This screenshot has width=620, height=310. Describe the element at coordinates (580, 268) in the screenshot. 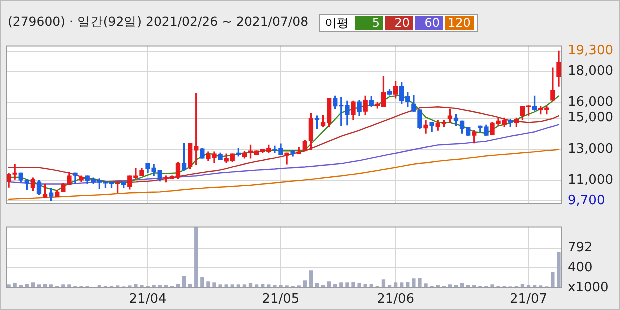

I see `y-tick-label: 400` at that location.